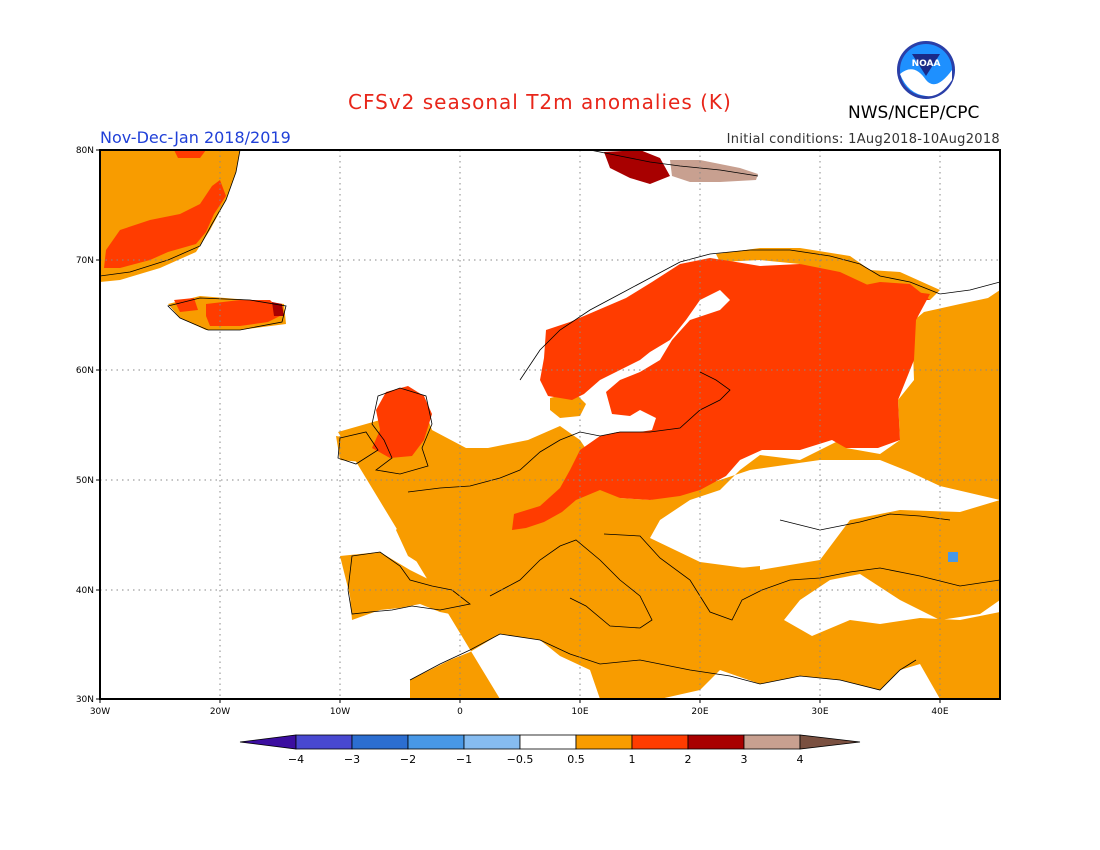 The height and width of the screenshot is (850, 1100). What do you see at coordinates (540, 102) in the screenshot?
I see `map-title: CFSv2 seasonal T2m anomalies (K)` at bounding box center [540, 102].